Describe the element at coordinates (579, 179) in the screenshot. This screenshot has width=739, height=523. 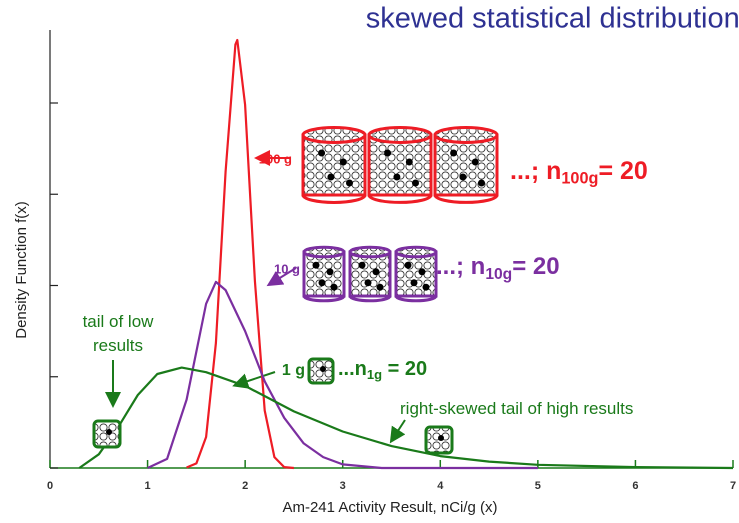
I see `annotation-sub: 100g` at that location.